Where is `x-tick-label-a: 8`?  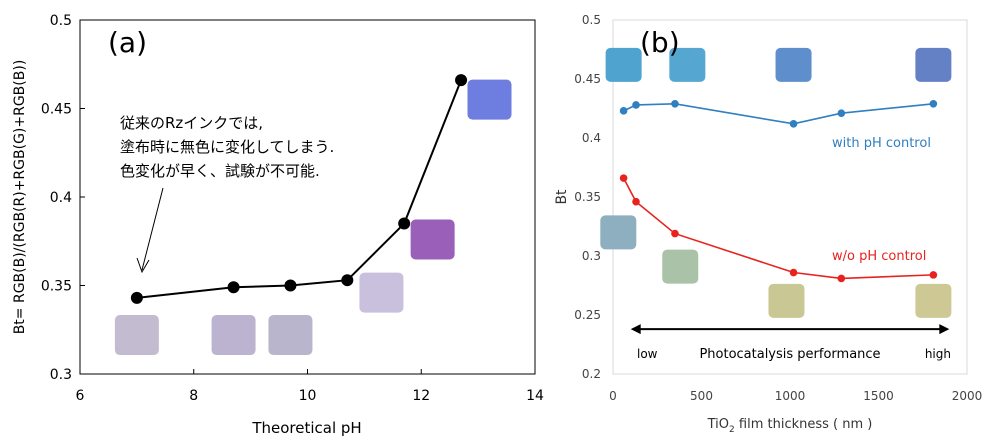
x-tick-label-a: 8 is located at coordinates (193, 396).